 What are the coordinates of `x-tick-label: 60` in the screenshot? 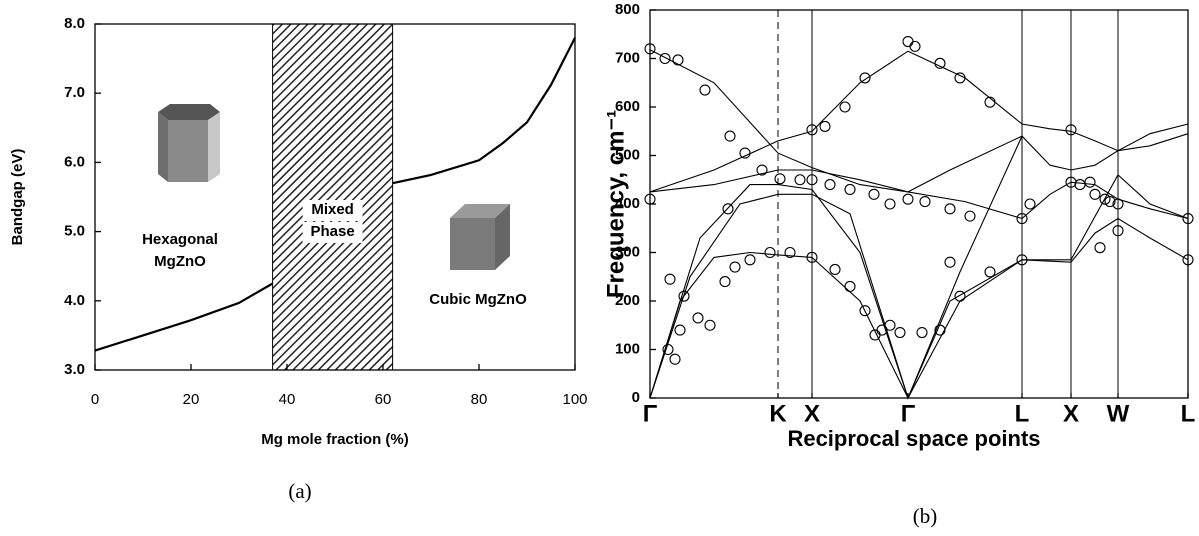 It's located at (383, 399).